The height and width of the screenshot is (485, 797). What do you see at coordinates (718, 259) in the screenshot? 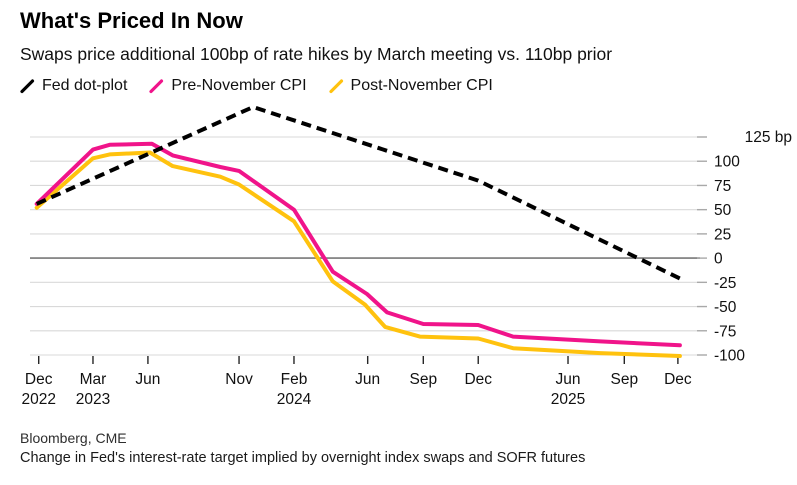
I see `y-axis-label: 0` at bounding box center [718, 259].